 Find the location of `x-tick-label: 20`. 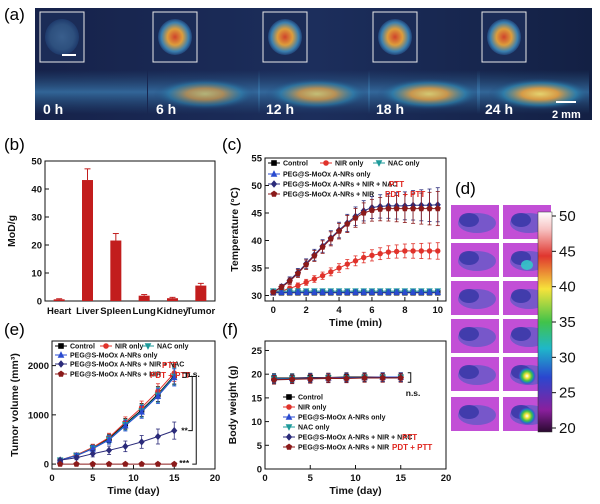

x-tick-label: 20 is located at coordinates (215, 478).